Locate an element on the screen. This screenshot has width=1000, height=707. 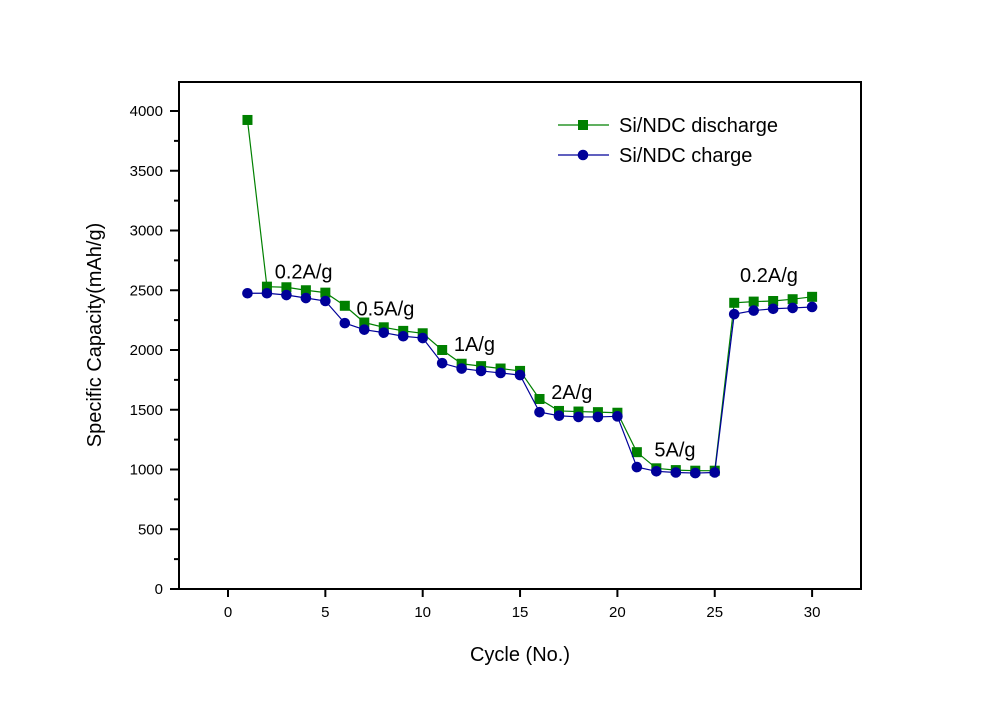
y-tick-label: 4000 is located at coordinates (146, 111).